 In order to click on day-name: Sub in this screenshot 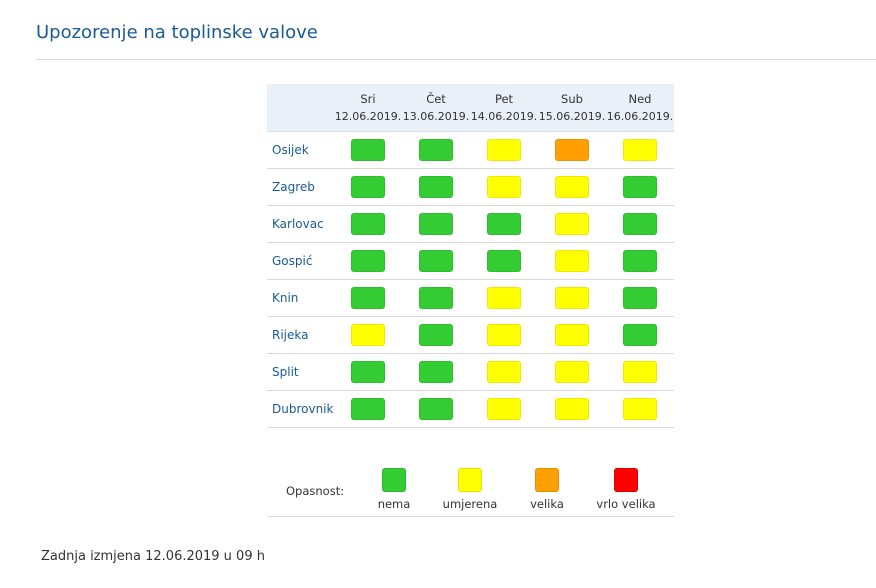, I will do `click(572, 98)`.